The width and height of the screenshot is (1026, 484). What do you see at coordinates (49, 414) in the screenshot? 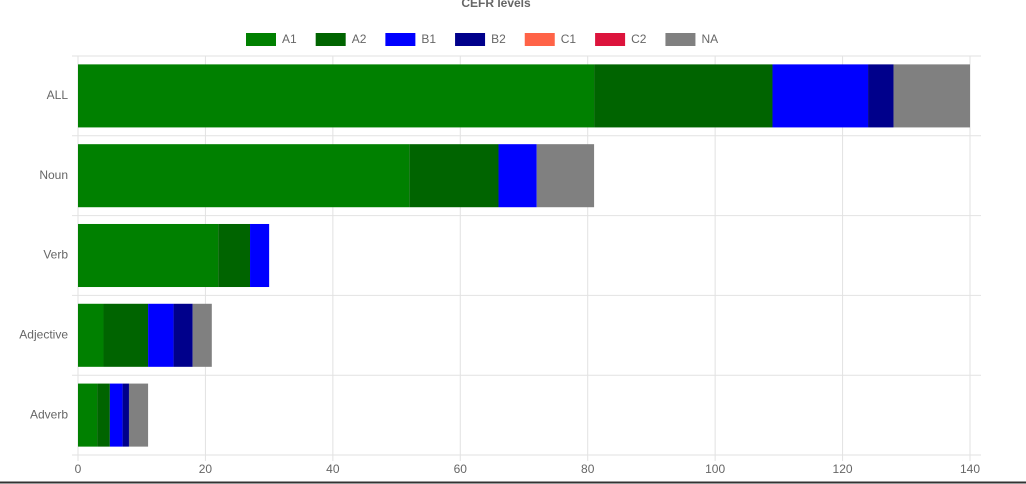
I see `y-tick-label: Adverb` at bounding box center [49, 414].